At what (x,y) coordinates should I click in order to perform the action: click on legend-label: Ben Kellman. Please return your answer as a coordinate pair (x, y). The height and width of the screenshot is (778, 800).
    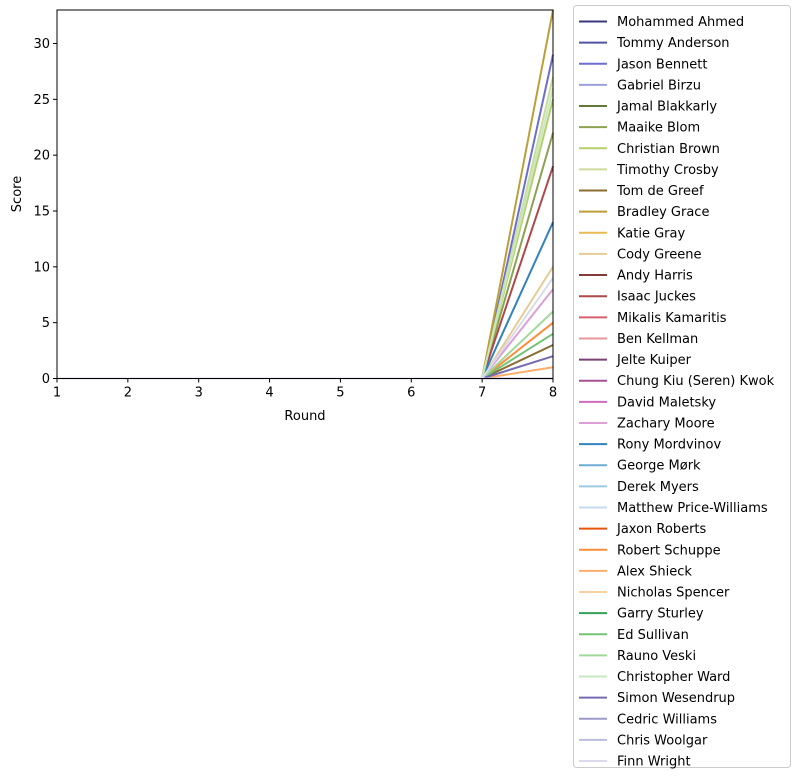
    Looking at the image, I should click on (657, 339).